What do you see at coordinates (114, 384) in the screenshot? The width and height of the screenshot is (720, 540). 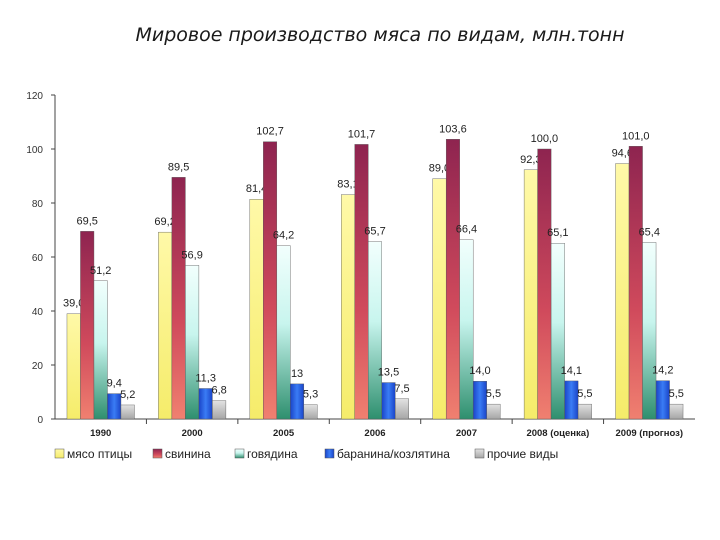 I see `data-label: 9,4` at bounding box center [114, 384].